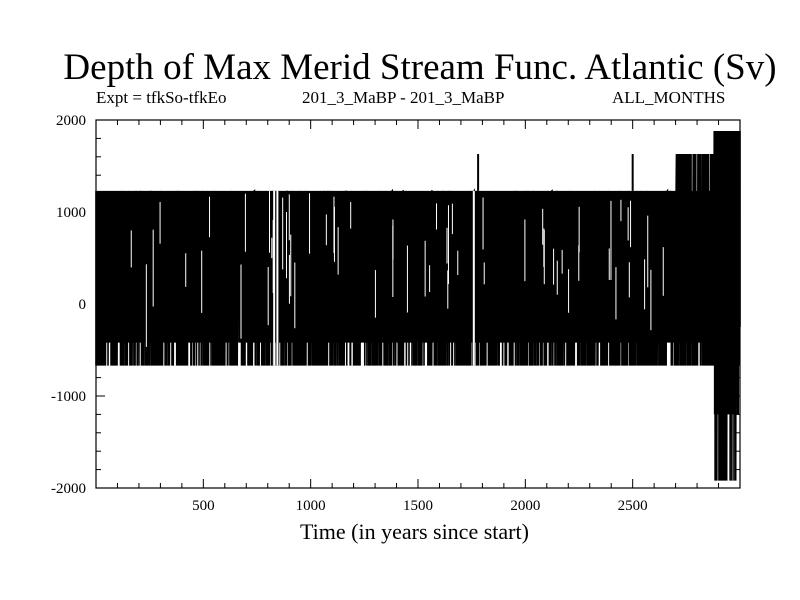 This screenshot has width=800, height=600. What do you see at coordinates (403, 97) in the screenshot?
I see `run-label: 201_3_MaBP - 201_3_MaBP` at bounding box center [403, 97].